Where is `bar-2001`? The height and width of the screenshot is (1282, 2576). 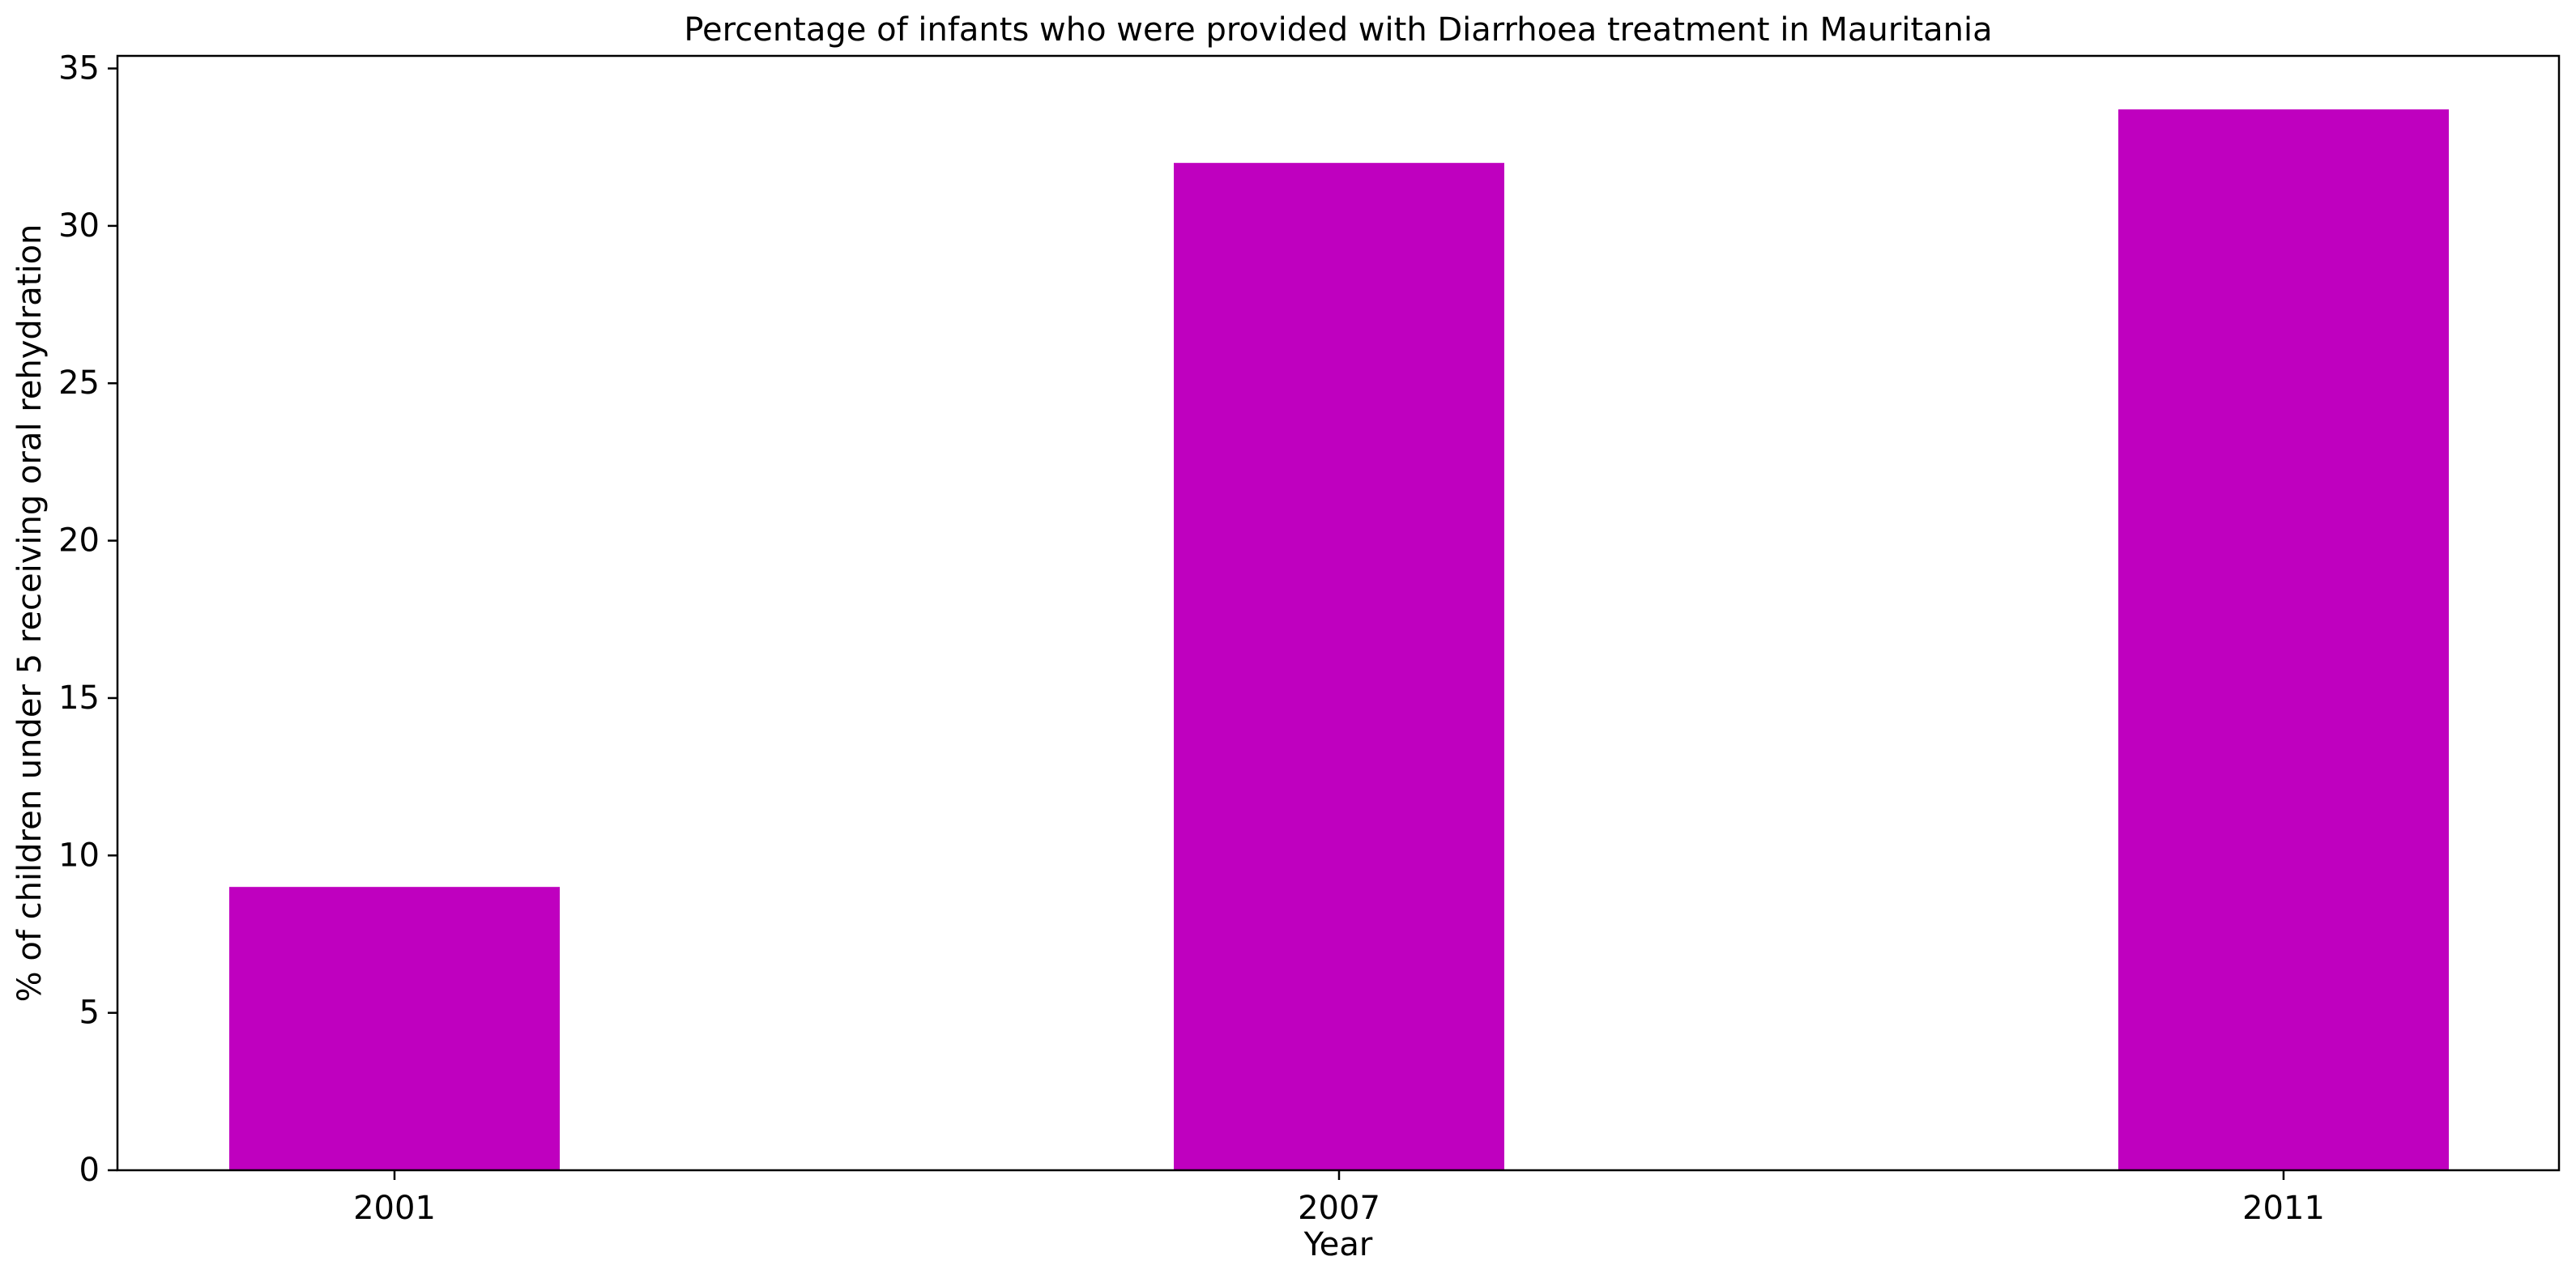
bar-2001 is located at coordinates (395, 1028).